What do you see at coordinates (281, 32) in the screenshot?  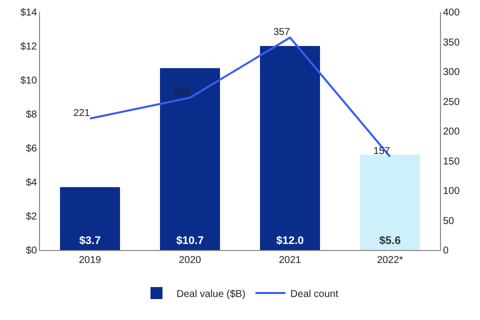 I see `data-label: 357` at bounding box center [281, 32].